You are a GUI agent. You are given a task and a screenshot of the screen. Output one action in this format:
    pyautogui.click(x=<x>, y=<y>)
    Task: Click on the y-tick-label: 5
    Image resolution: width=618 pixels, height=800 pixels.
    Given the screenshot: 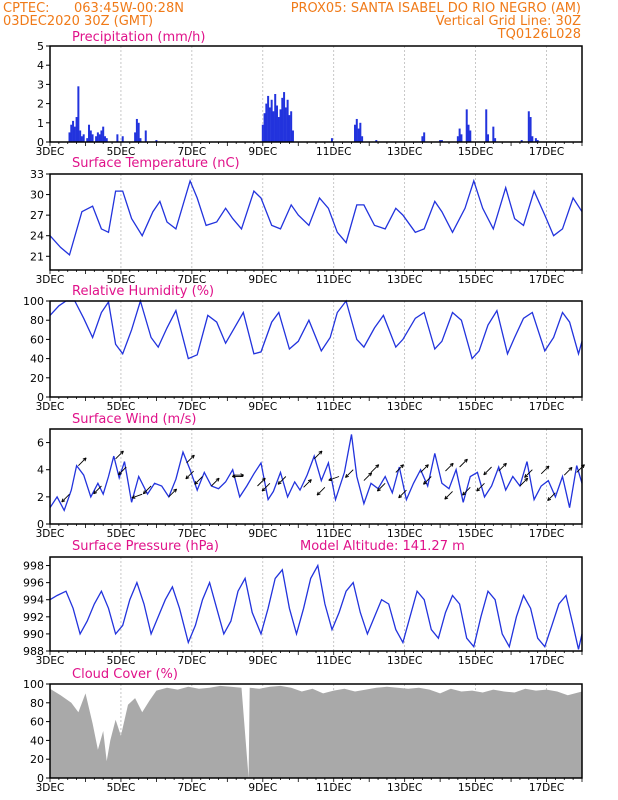 What is the action you would take?
    pyautogui.click(x=40, y=46)
    